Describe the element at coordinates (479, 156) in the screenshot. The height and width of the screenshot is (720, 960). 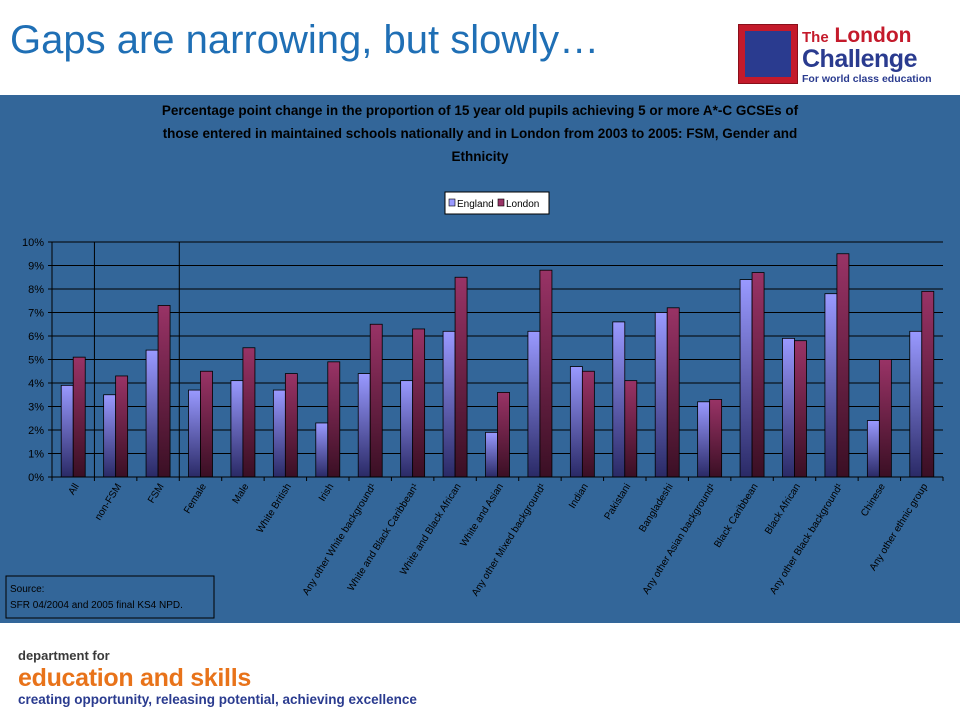
I see `chart-title-line: Ethnicity` at that location.